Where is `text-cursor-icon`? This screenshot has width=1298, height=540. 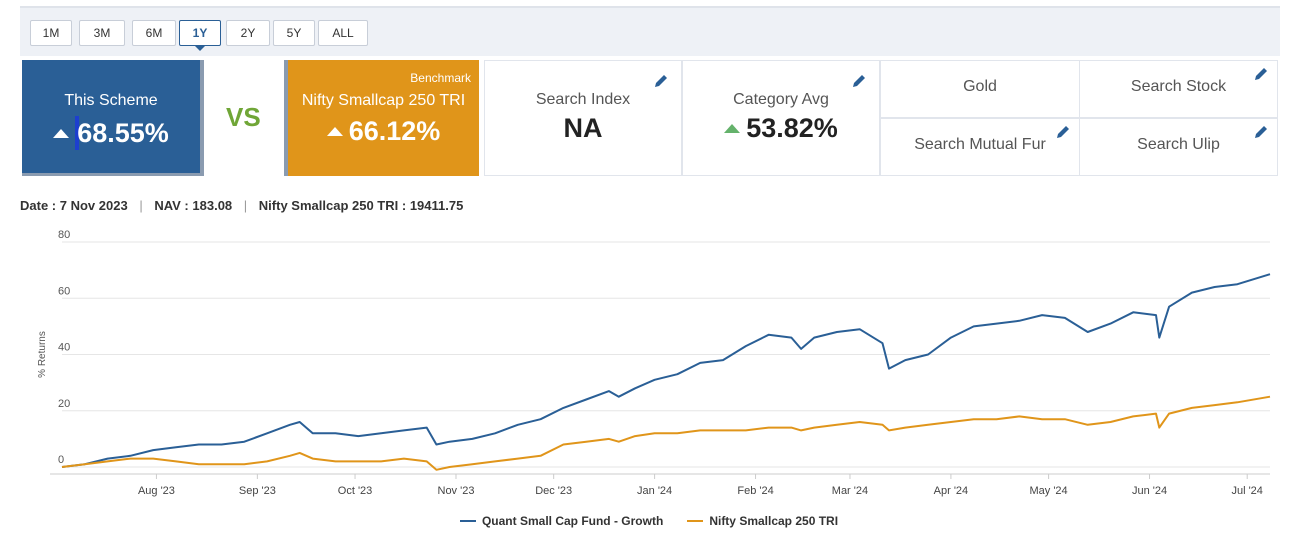 text-cursor-icon is located at coordinates (77, 133).